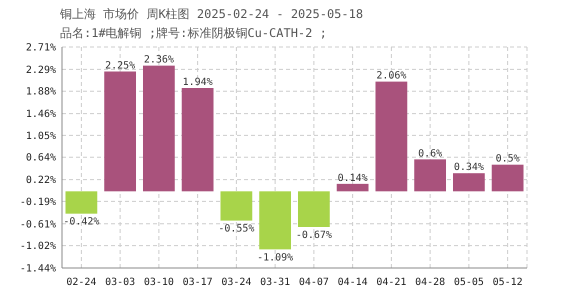 The image size is (570, 300). I want to click on x-tick-label: 04-28, so click(430, 282).